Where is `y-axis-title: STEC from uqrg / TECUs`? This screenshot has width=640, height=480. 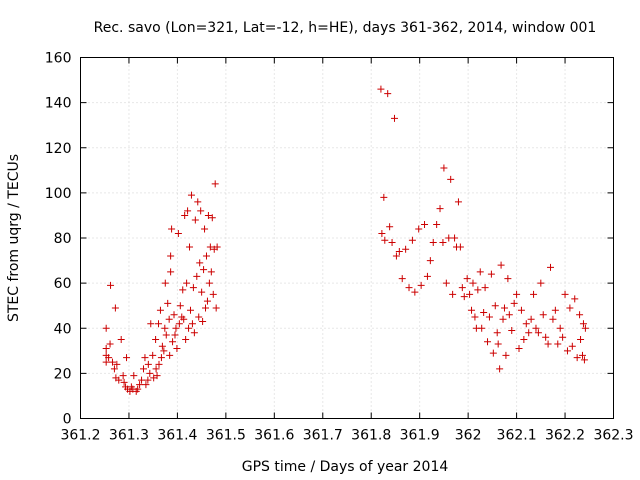 y-axis-title: STEC from uqrg / TECUs is located at coordinates (14, 238).